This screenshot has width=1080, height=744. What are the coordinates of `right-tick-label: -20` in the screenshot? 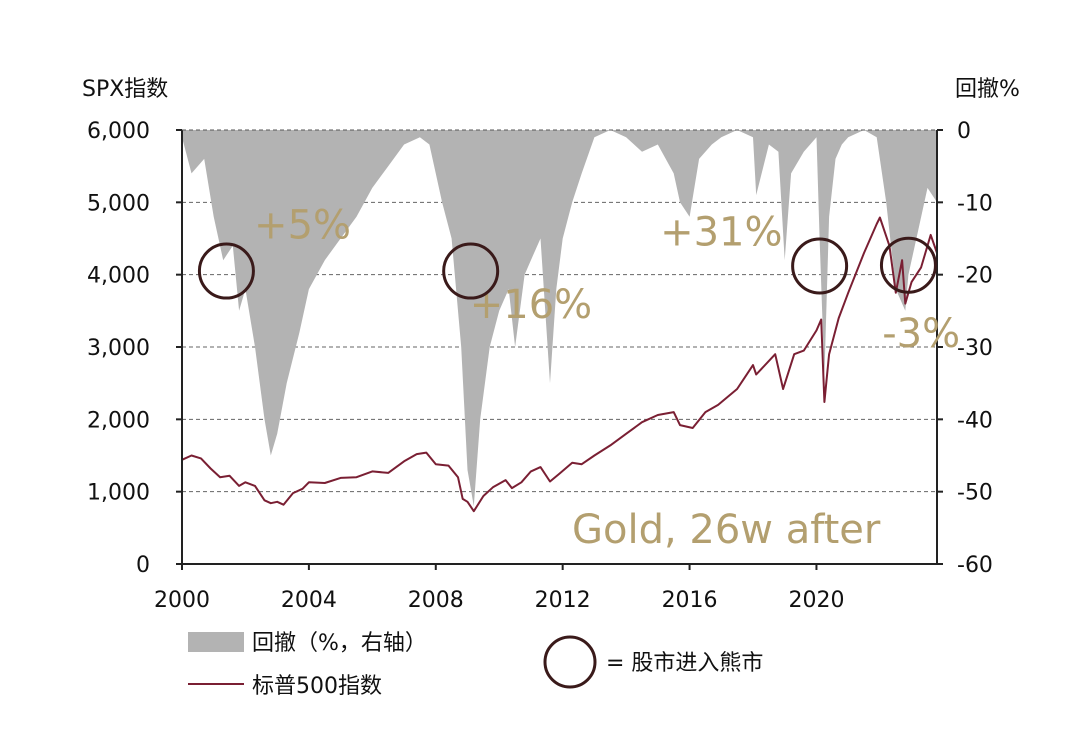 It's located at (975, 276).